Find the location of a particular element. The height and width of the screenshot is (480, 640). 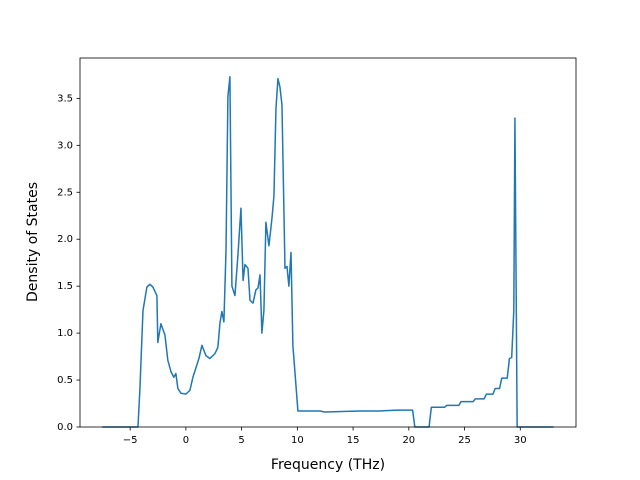

x-tick-label: 5 is located at coordinates (241, 440).